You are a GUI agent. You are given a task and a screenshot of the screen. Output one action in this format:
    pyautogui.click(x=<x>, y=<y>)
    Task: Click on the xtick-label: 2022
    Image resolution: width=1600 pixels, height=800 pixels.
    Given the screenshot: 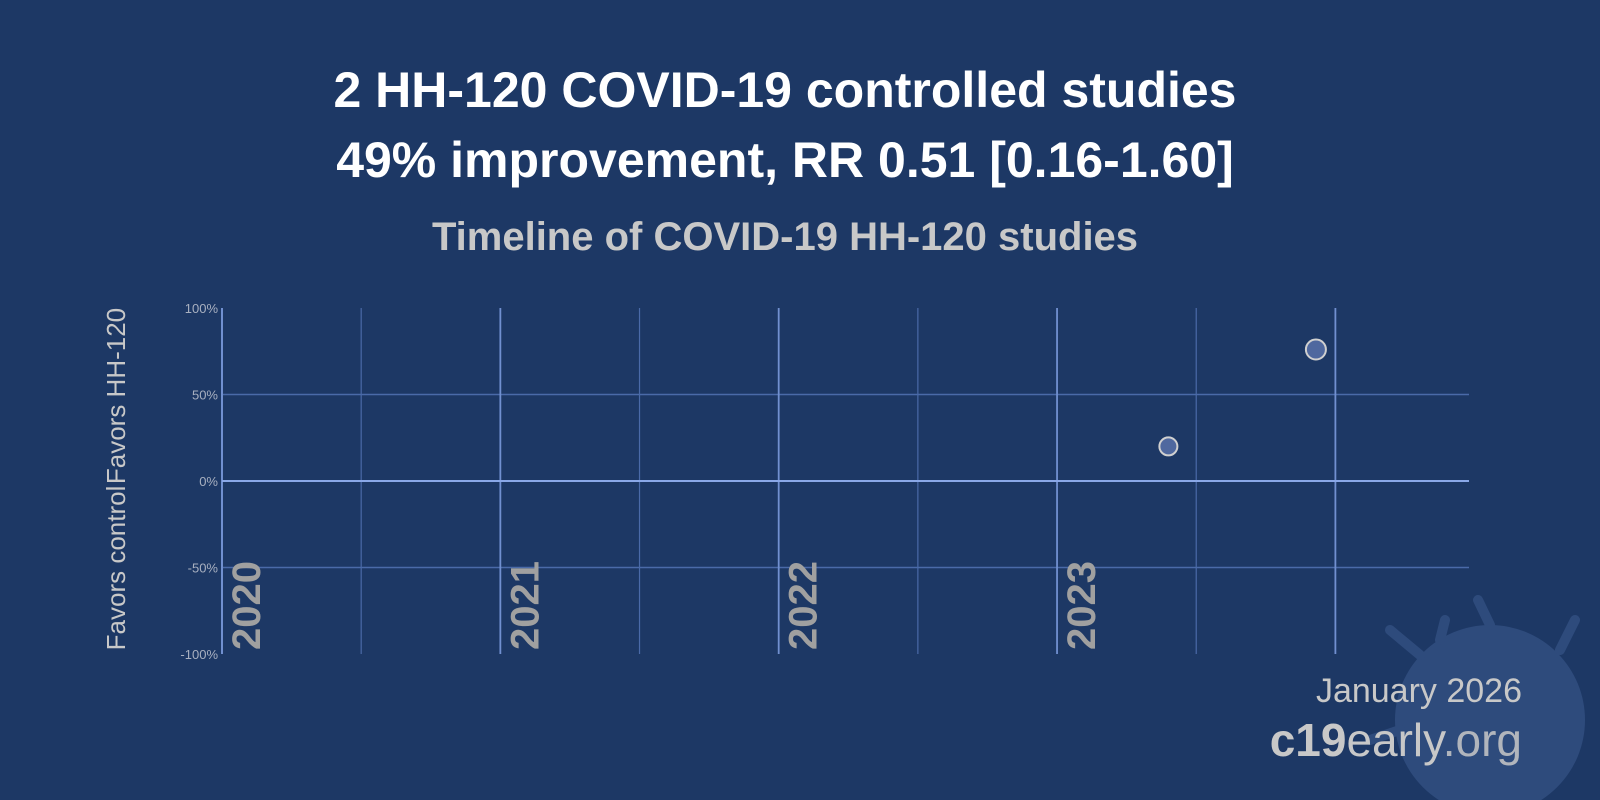 What is the action you would take?
    pyautogui.click(x=804, y=605)
    